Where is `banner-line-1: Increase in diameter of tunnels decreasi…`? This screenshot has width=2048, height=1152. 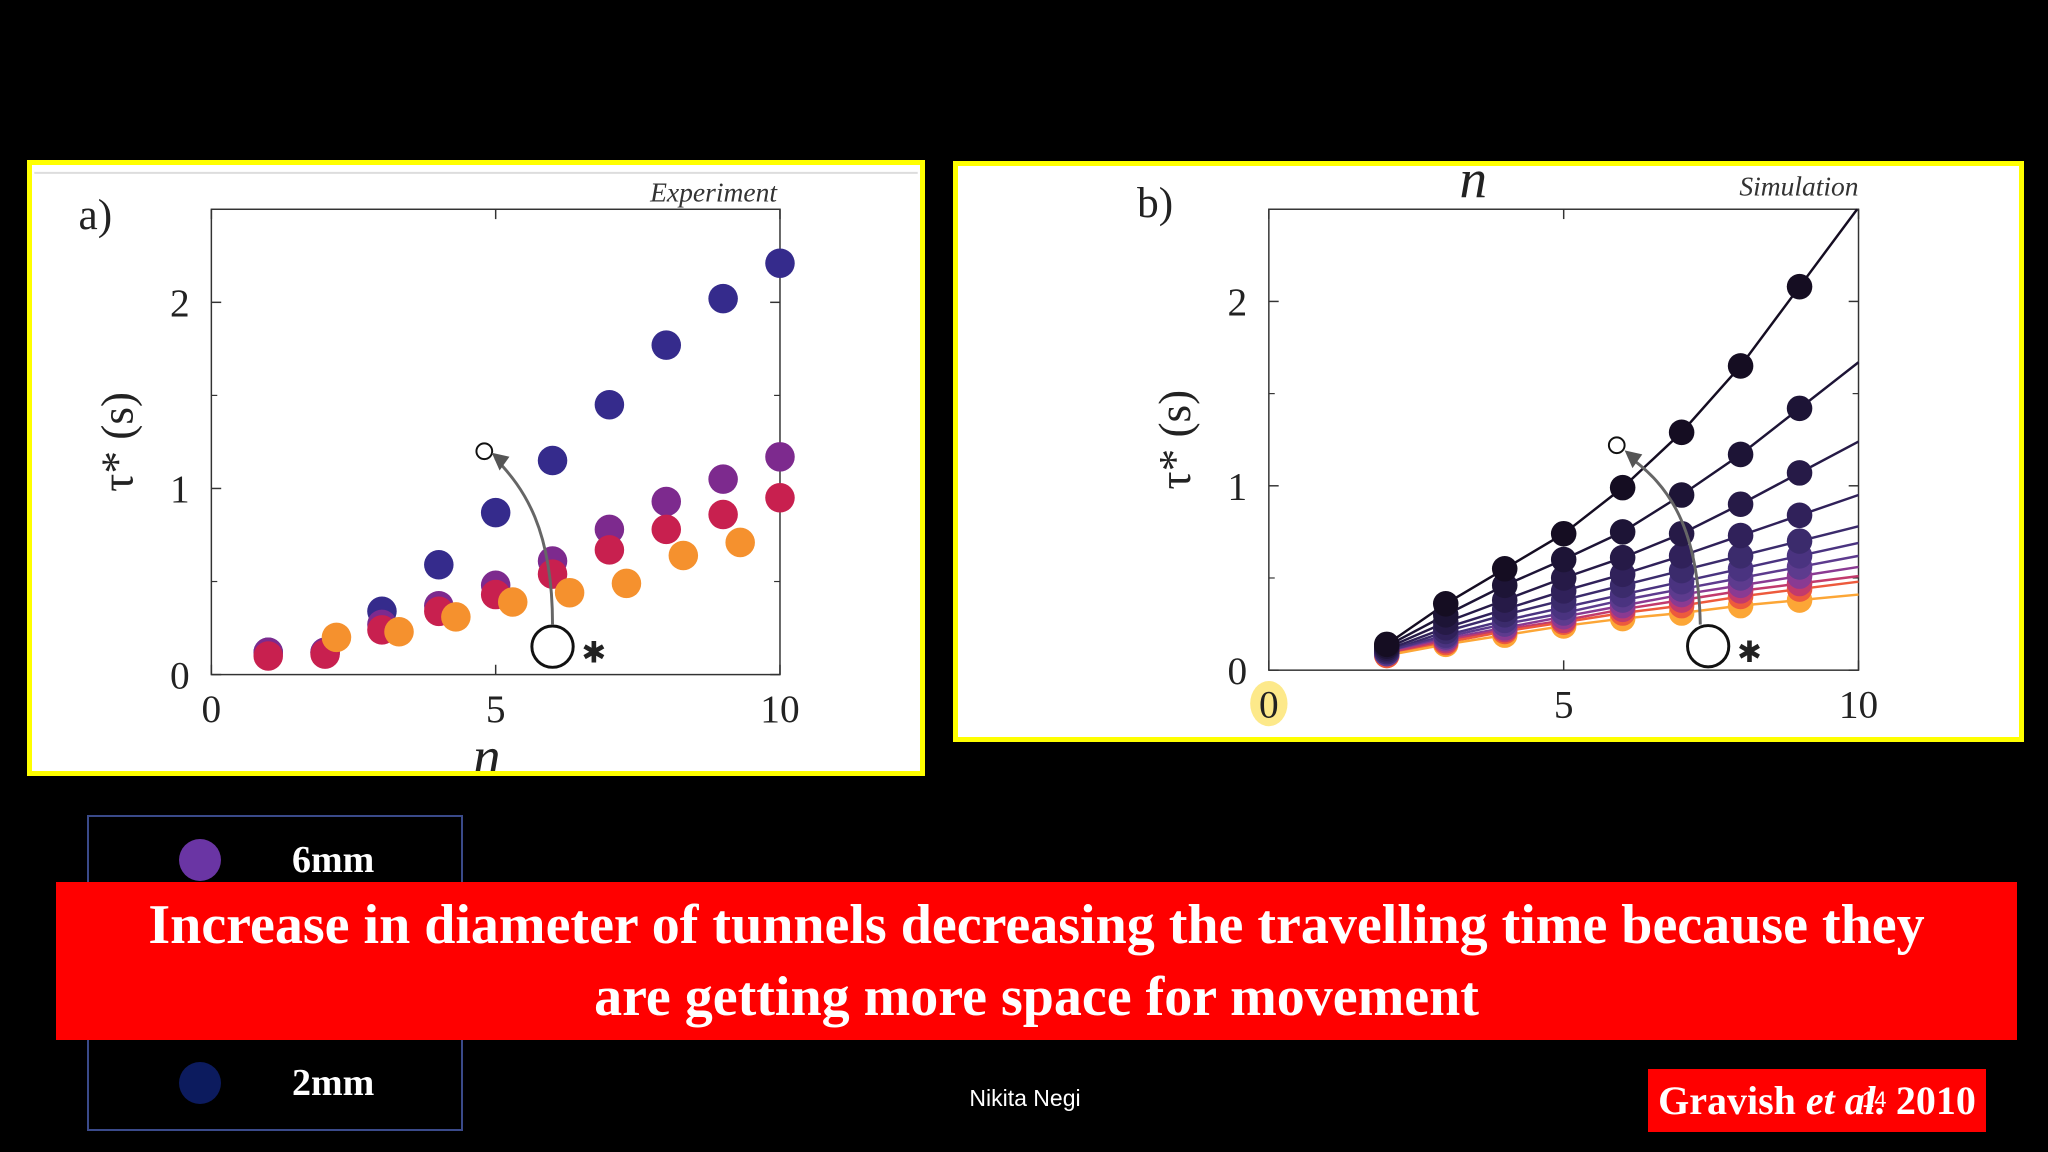 banner-line-1: Increase in diameter of tunnels decreasi… is located at coordinates (1036, 925).